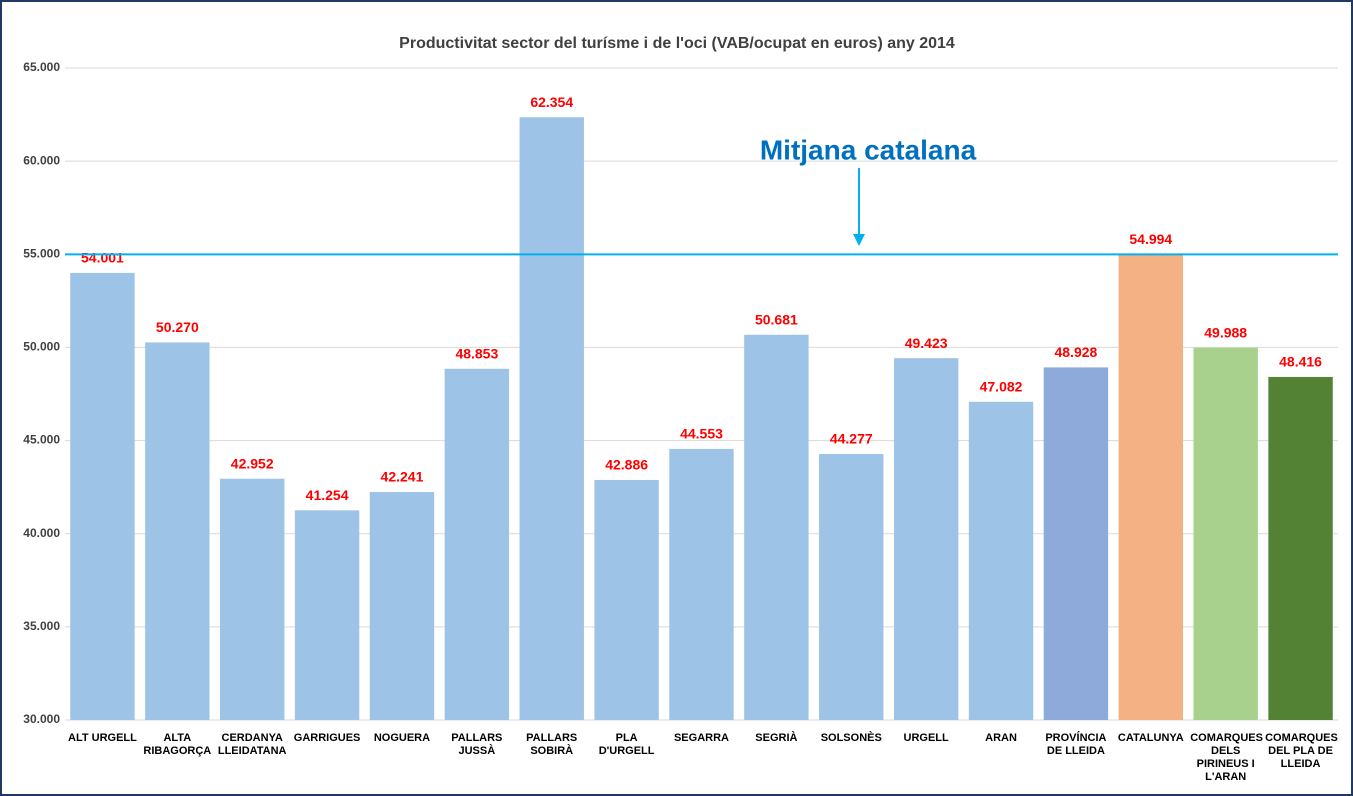  I want to click on value-label: 49.988, so click(1225, 332).